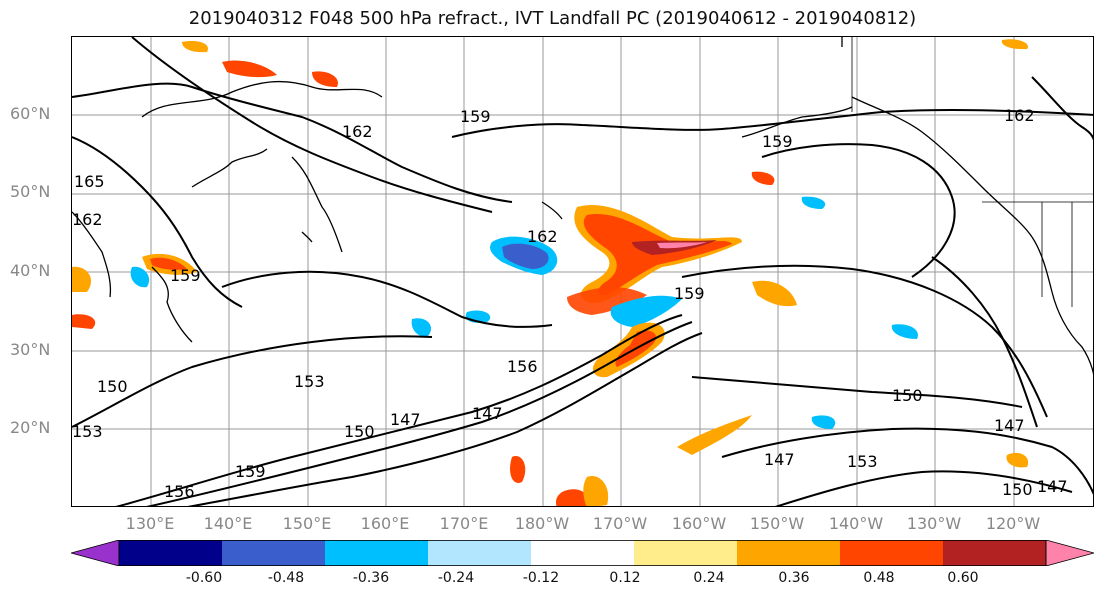  What do you see at coordinates (1069, 553) in the screenshot?
I see `colorbar-extend-high` at bounding box center [1069, 553].